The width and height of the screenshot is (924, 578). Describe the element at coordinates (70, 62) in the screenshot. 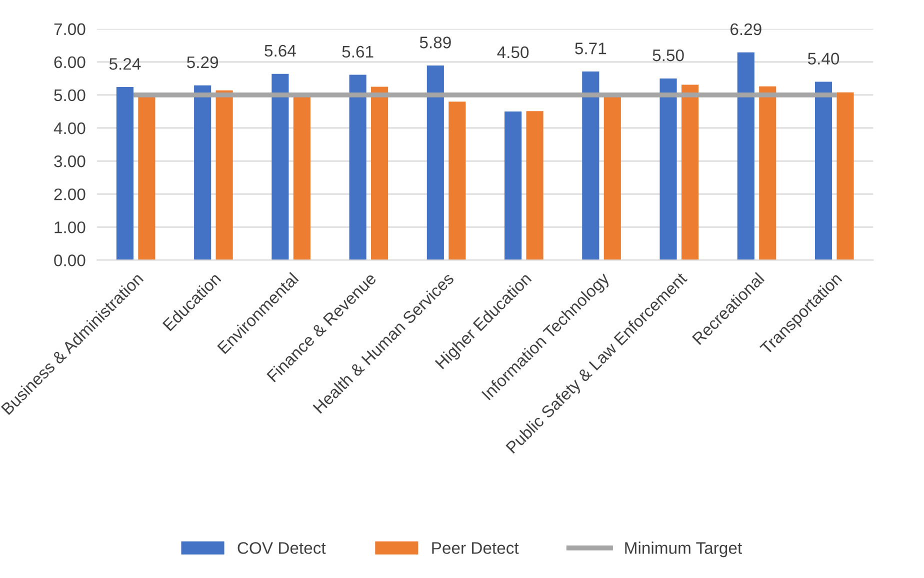

I see `y-tick-label: 6.00` at that location.